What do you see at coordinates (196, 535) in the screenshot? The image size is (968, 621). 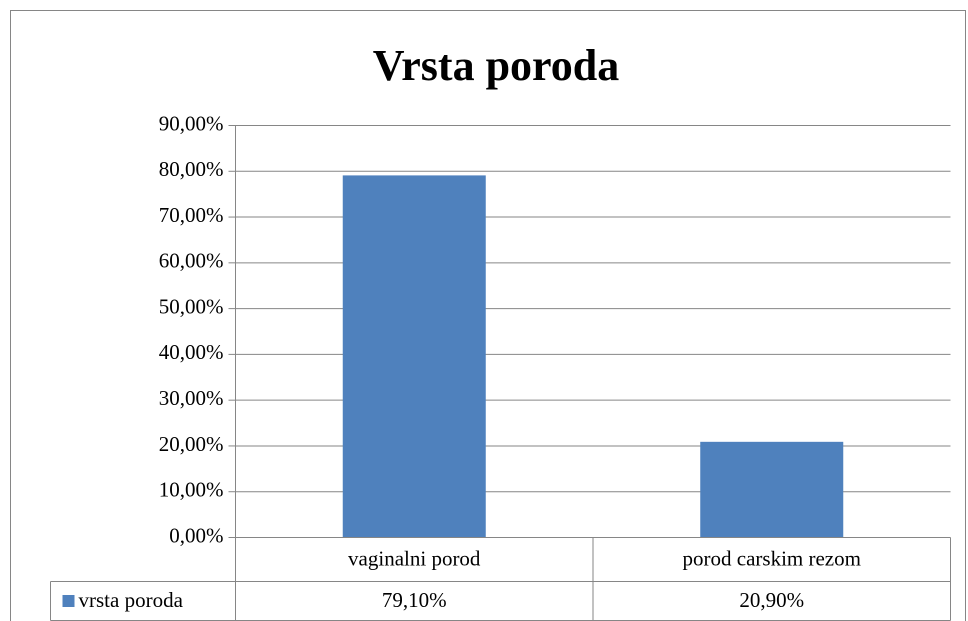 I see `y-tick-label: 0,00%` at bounding box center [196, 535].